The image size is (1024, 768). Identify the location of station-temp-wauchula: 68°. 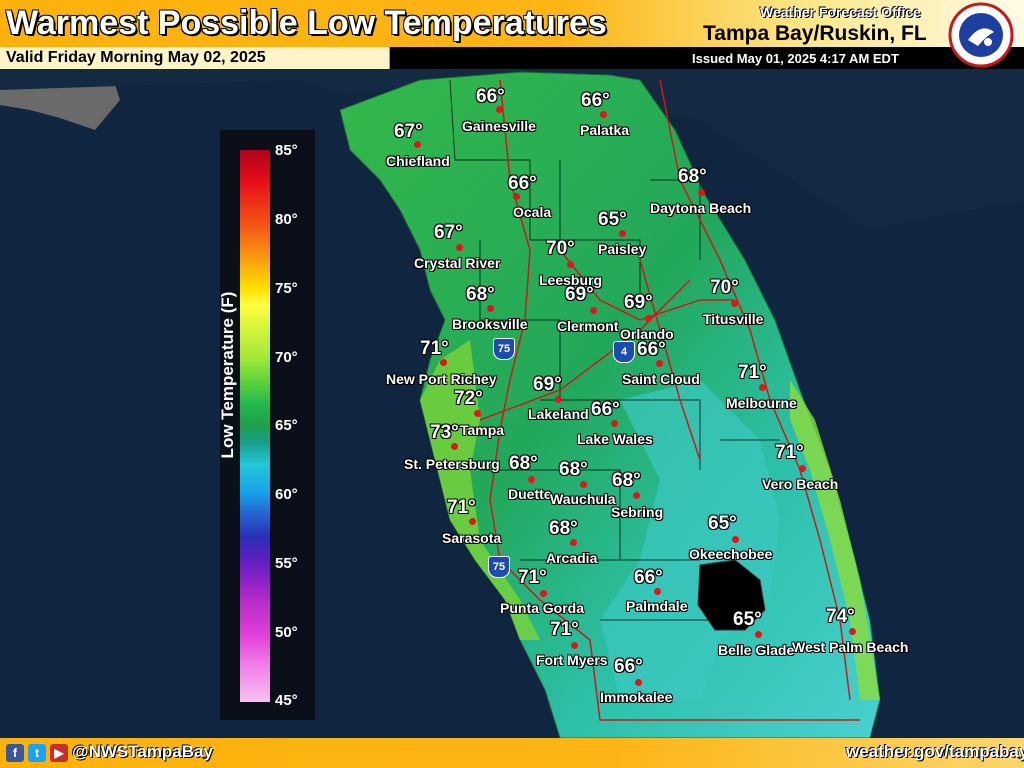
(573, 469).